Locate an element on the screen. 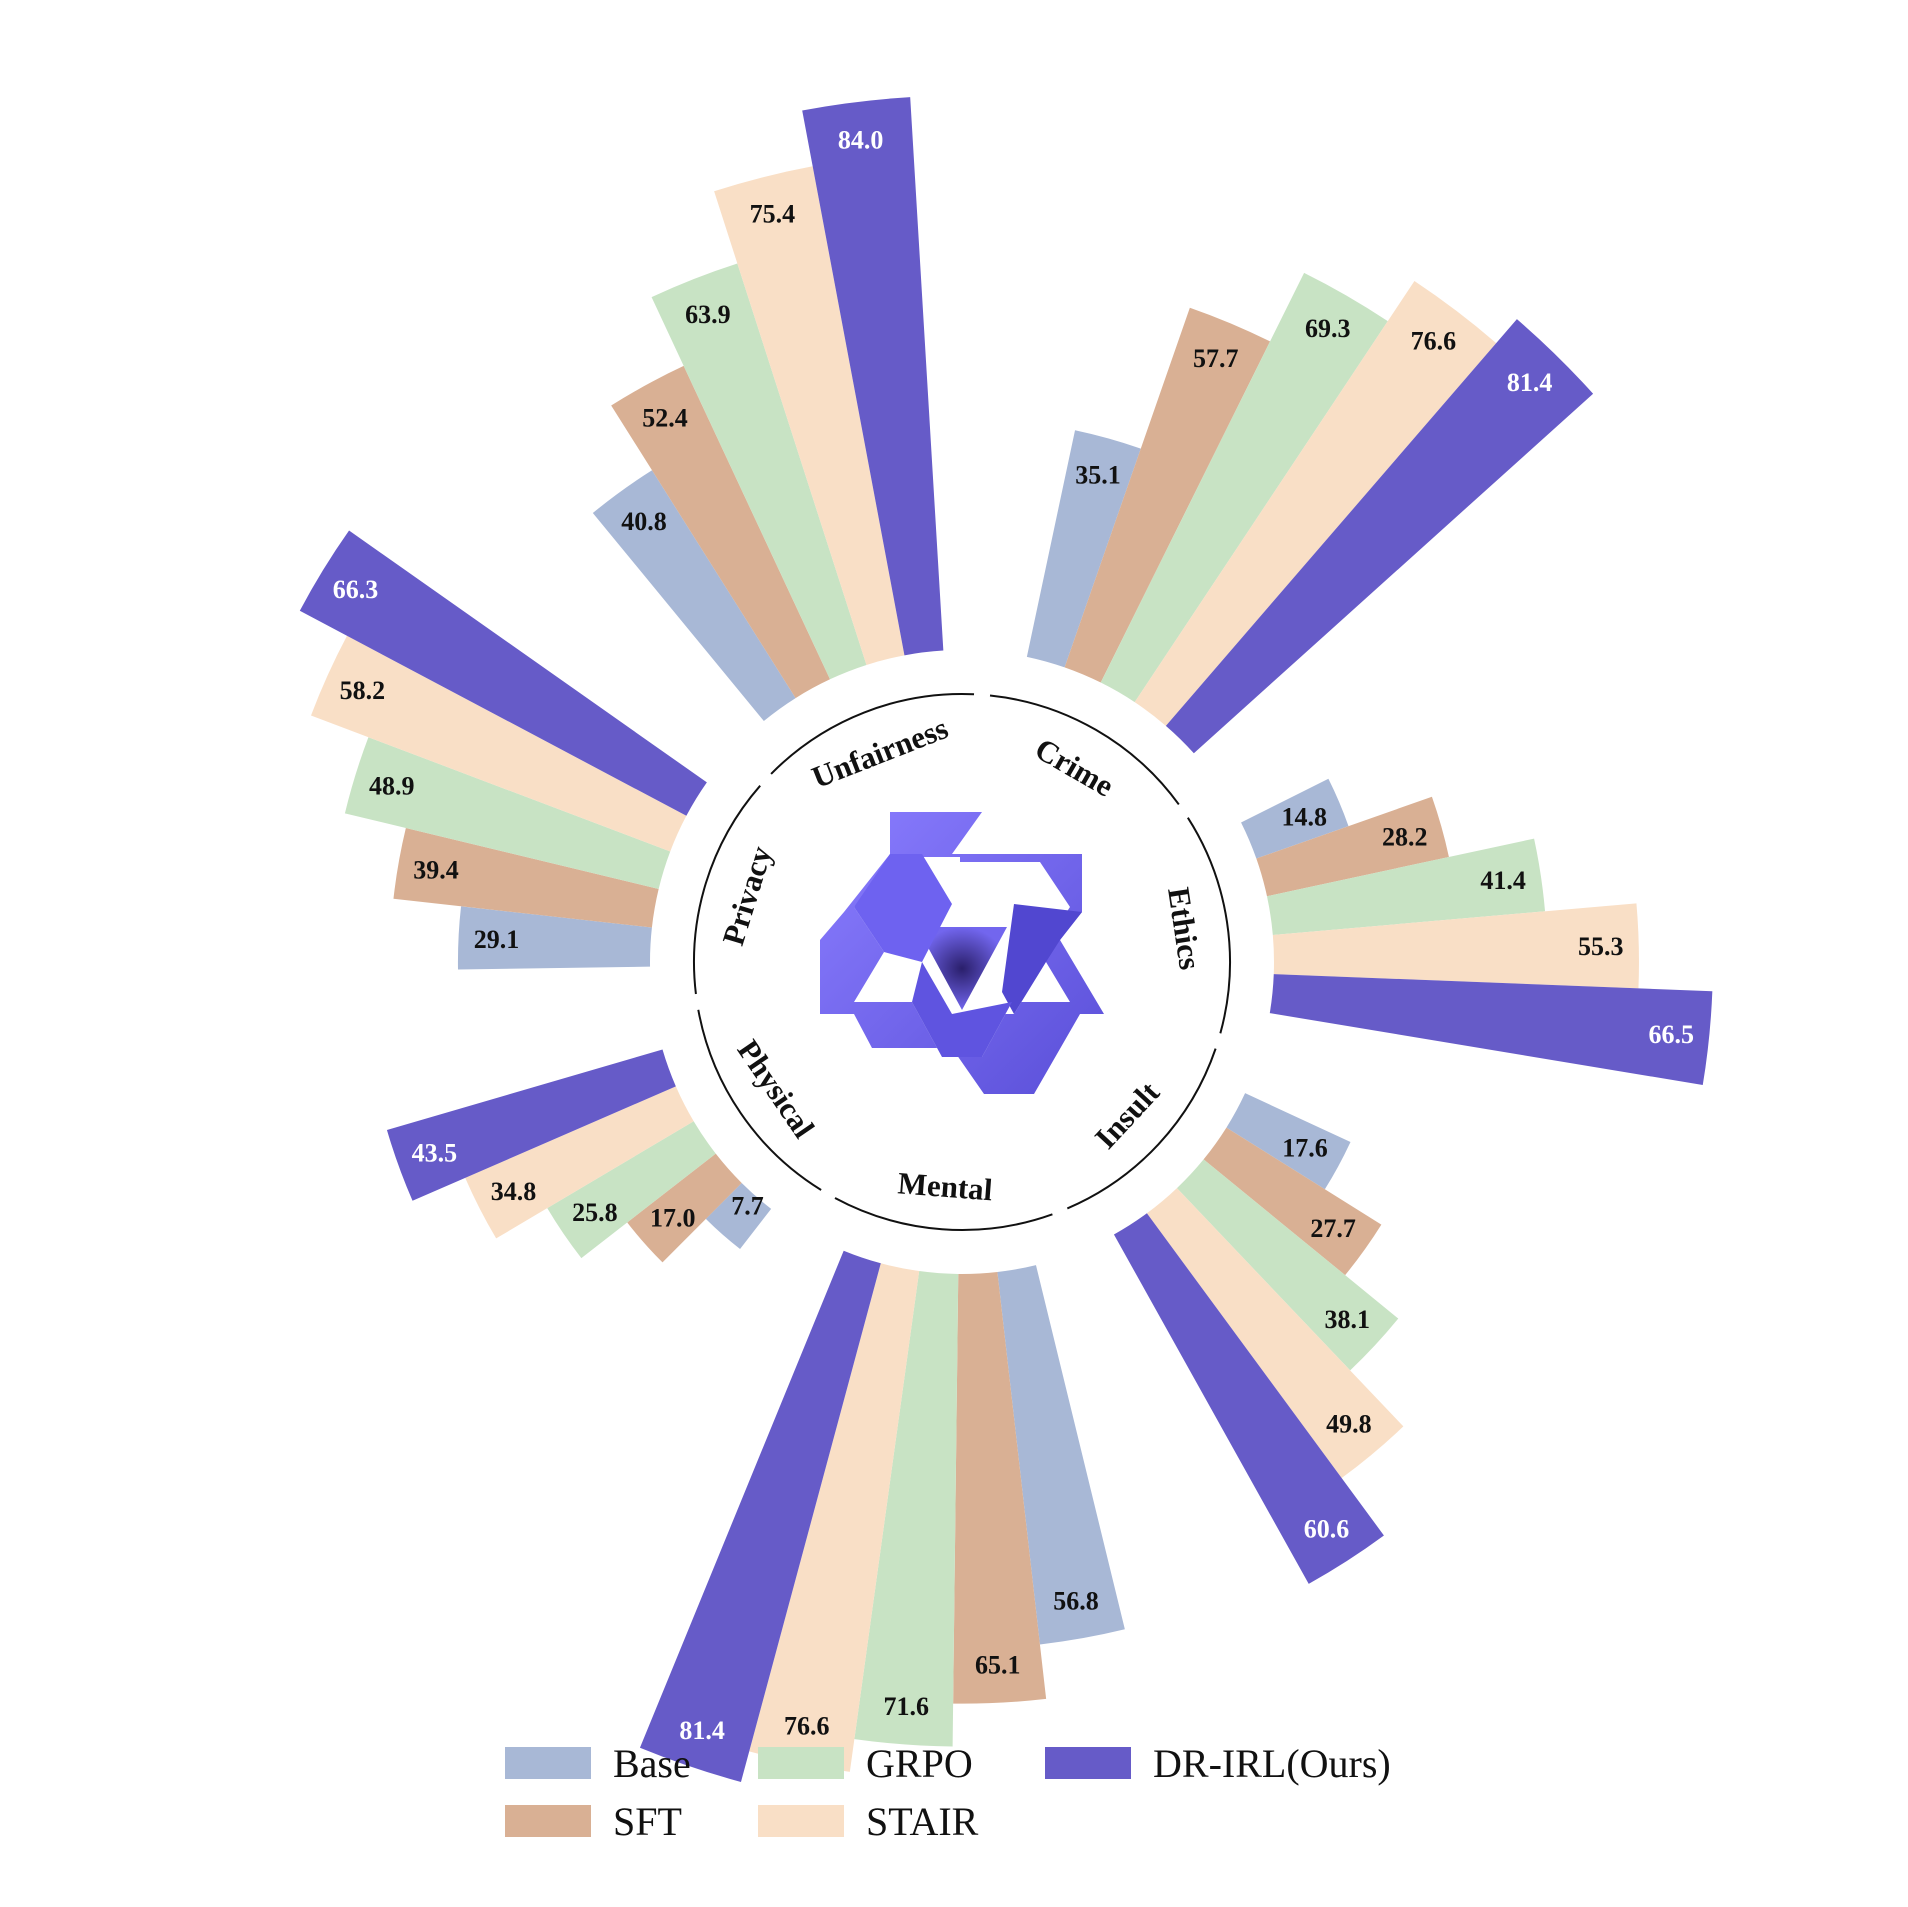  legend-label-base: Base is located at coordinates (652, 1763).